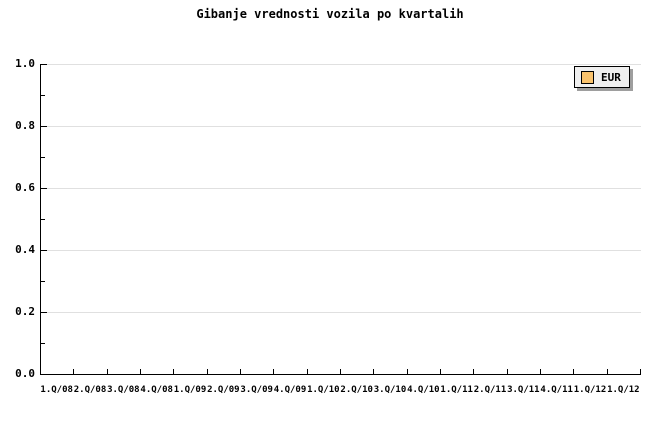 The height and width of the screenshot is (440, 660). I want to click on y-tick-label: 0.4, so click(25, 249).